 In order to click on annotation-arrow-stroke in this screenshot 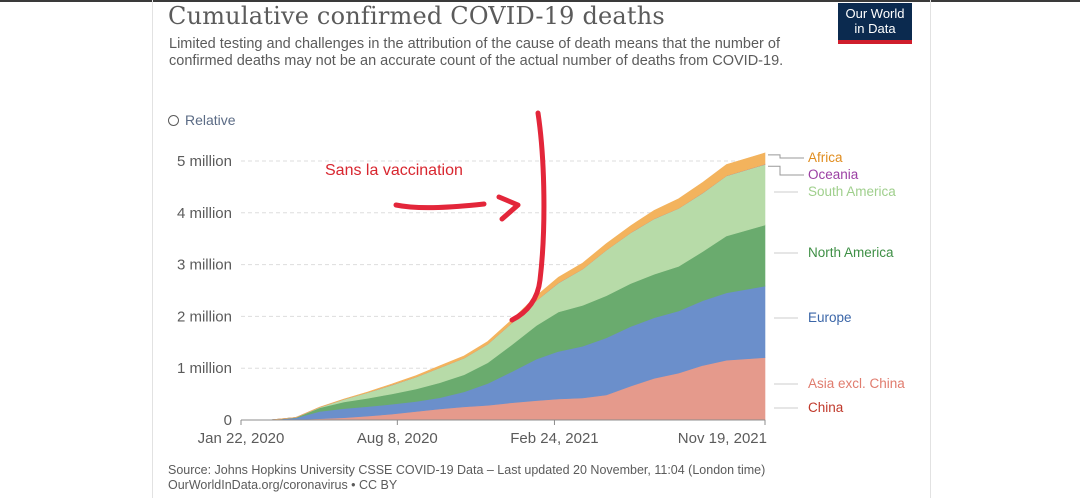, I will do `click(440, 206)`.